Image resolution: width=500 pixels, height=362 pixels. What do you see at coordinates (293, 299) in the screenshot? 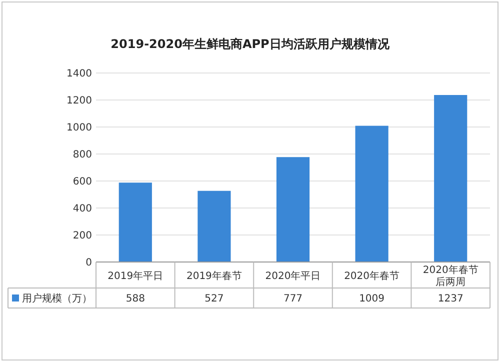
I see `data-label: 777` at bounding box center [293, 299].